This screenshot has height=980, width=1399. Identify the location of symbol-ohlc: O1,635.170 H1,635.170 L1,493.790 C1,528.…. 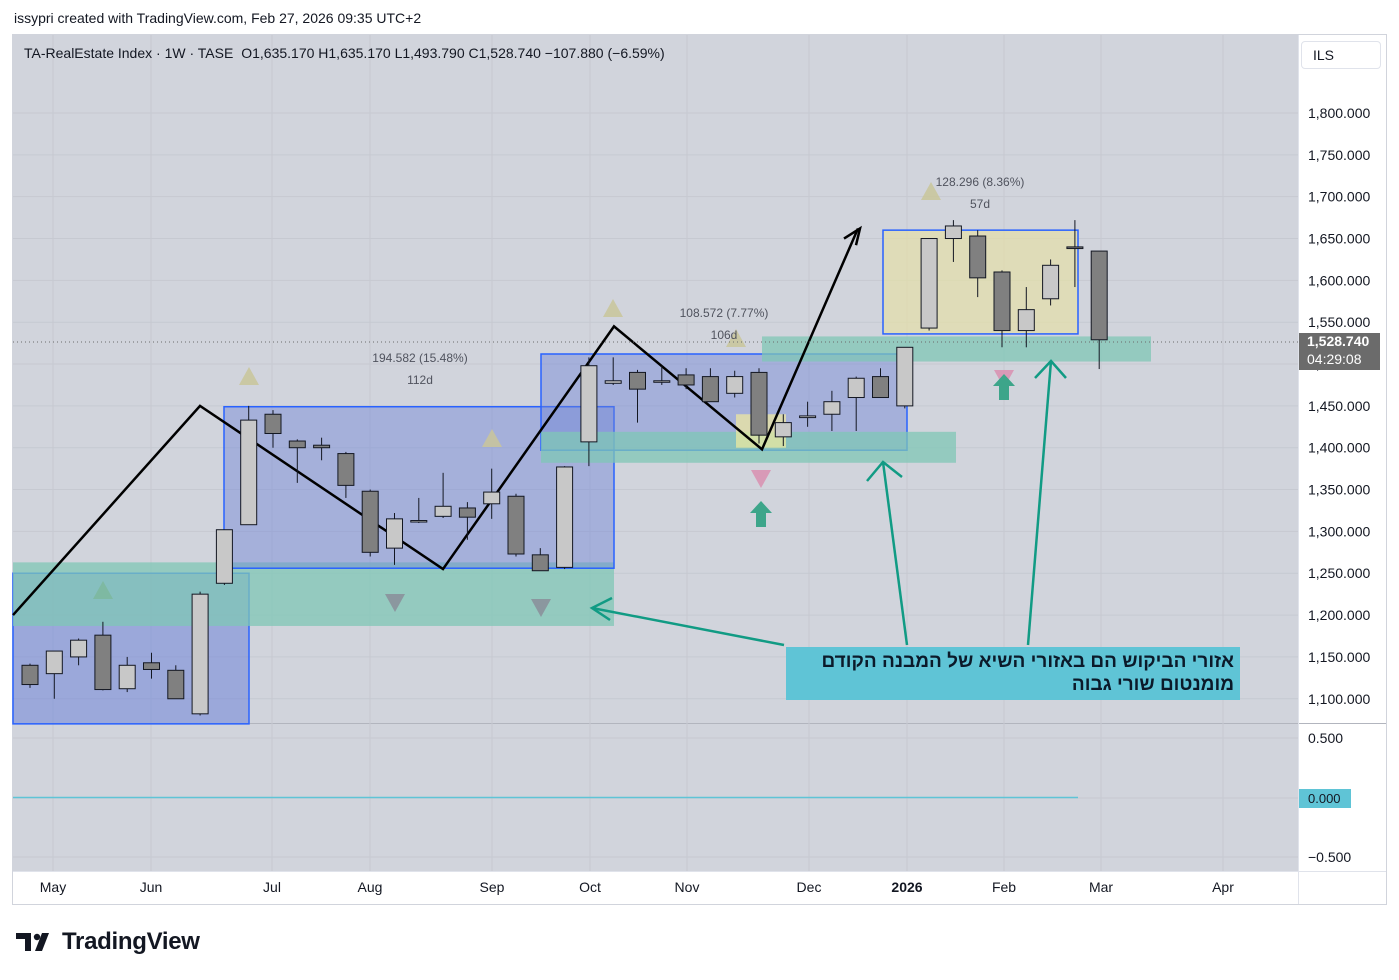
(453, 53).